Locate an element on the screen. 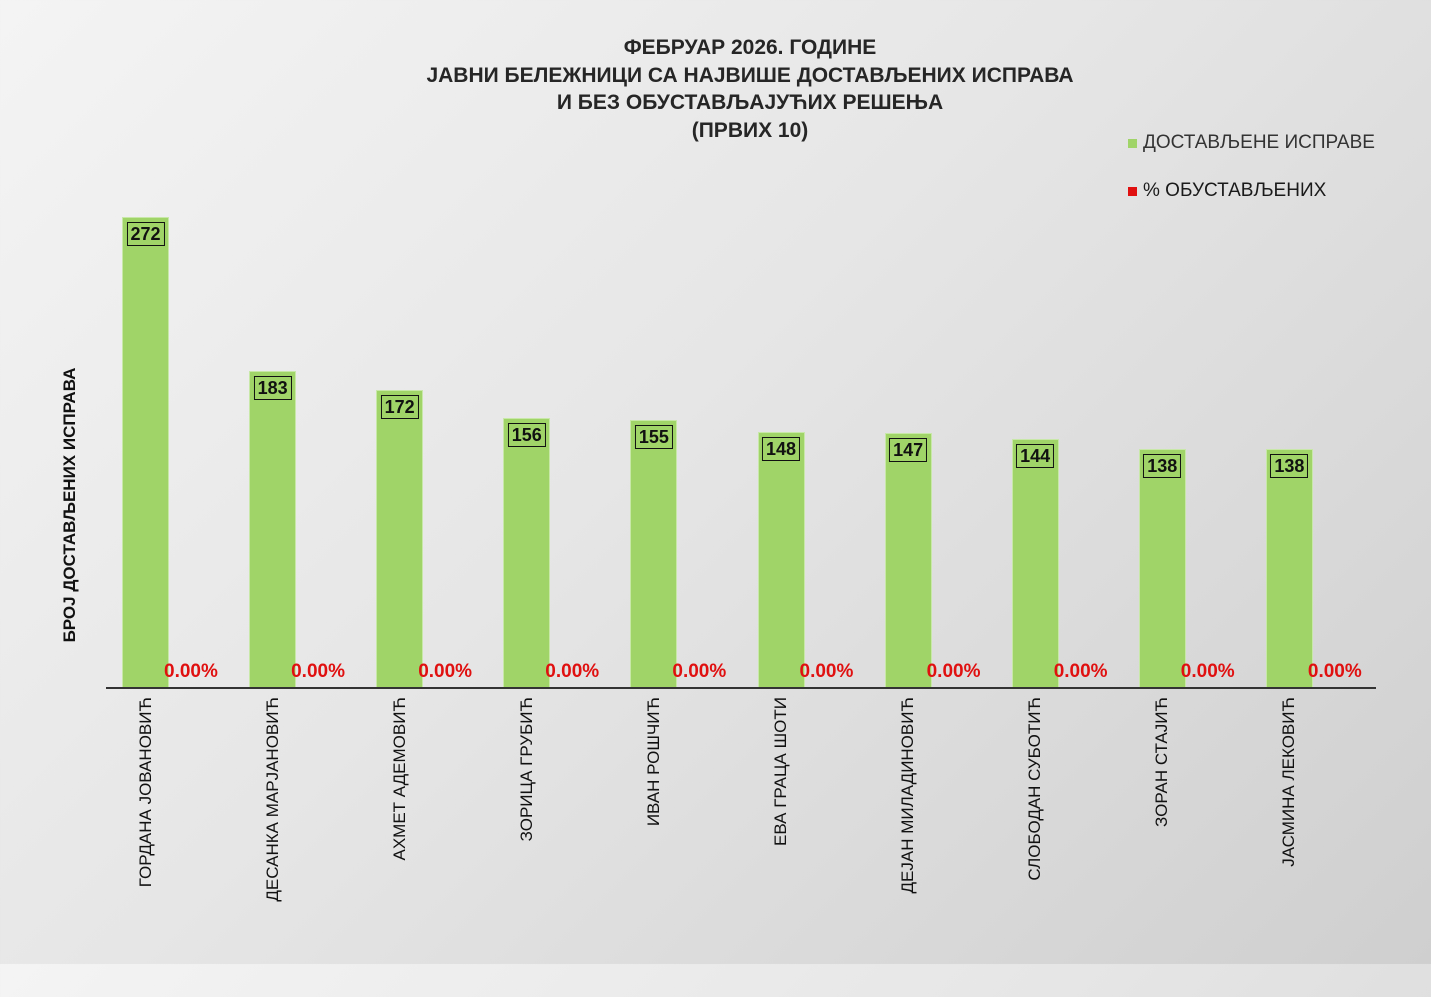  bar: 183 is located at coordinates (273, 529).